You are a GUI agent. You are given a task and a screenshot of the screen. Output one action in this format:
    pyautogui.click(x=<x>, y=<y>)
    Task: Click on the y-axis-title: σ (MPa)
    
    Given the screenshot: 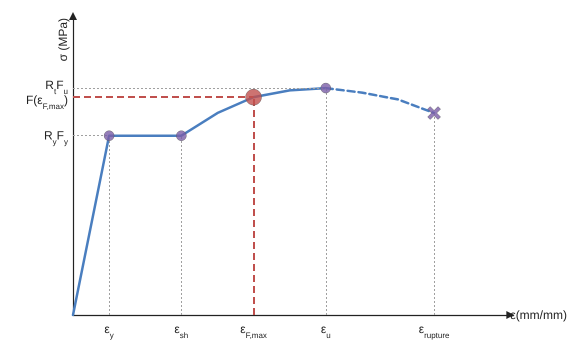 What is the action you would take?
    pyautogui.click(x=63, y=40)
    